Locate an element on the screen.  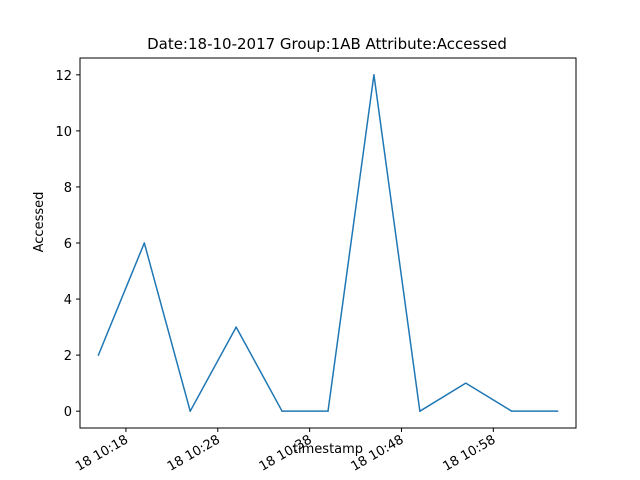
y-tick-label: 12 is located at coordinates (63, 76).